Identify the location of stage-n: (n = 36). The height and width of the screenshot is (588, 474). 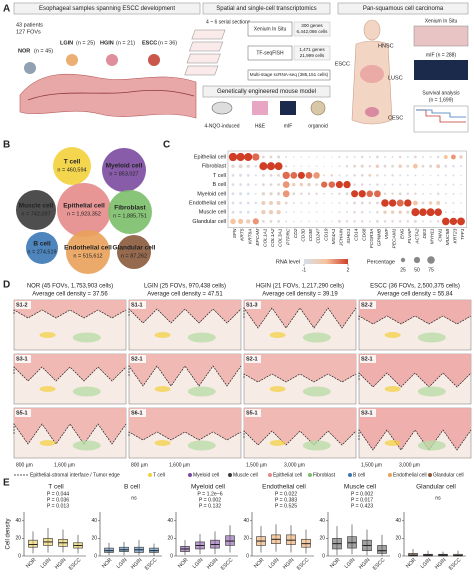
(167, 43).